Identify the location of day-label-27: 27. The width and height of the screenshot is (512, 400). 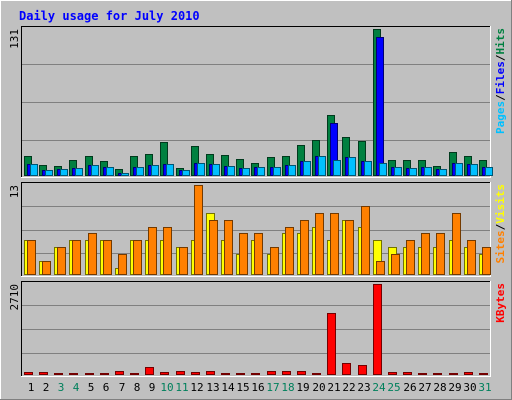
(424, 387).